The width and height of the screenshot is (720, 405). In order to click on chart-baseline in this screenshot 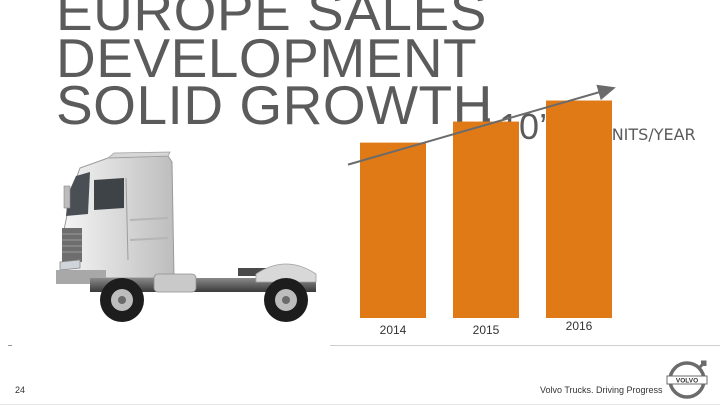, I will do `click(525, 345)`.